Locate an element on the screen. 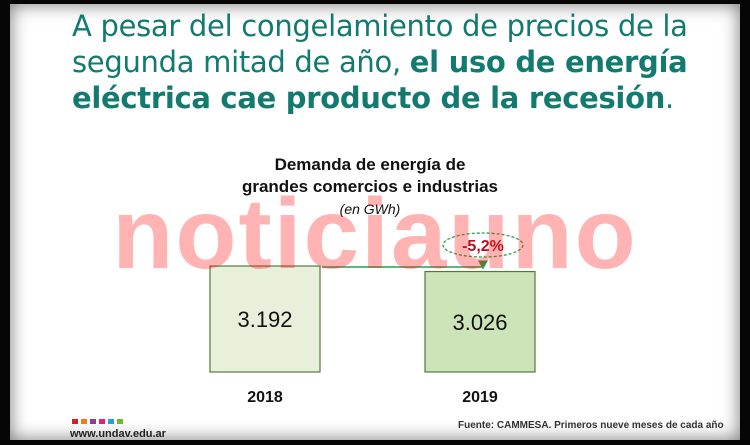  undav-logo-icon is located at coordinates (97, 421).